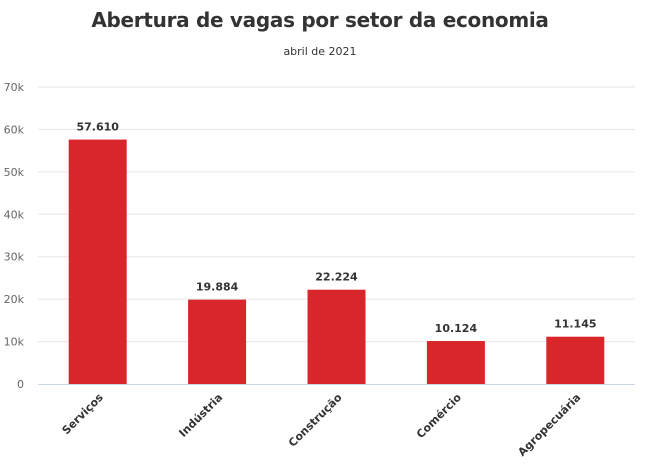  I want to click on y-tick-label: 0, so click(20, 384).